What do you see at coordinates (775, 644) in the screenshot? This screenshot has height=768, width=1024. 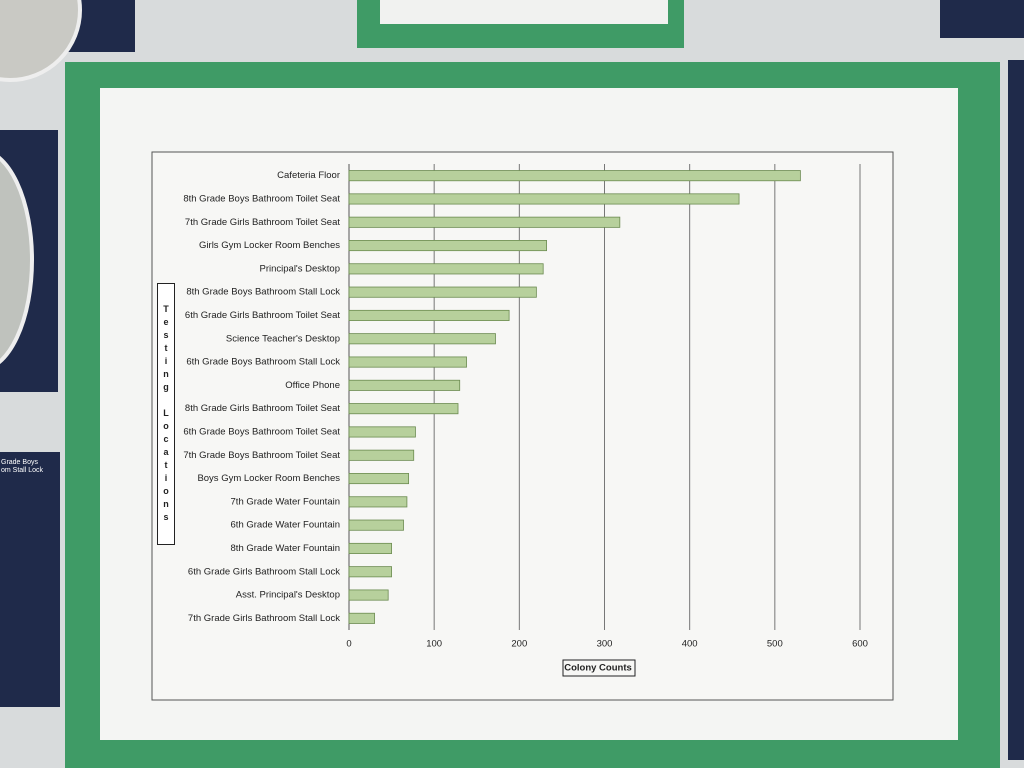 I see `x-tick-label: 500` at bounding box center [775, 644].